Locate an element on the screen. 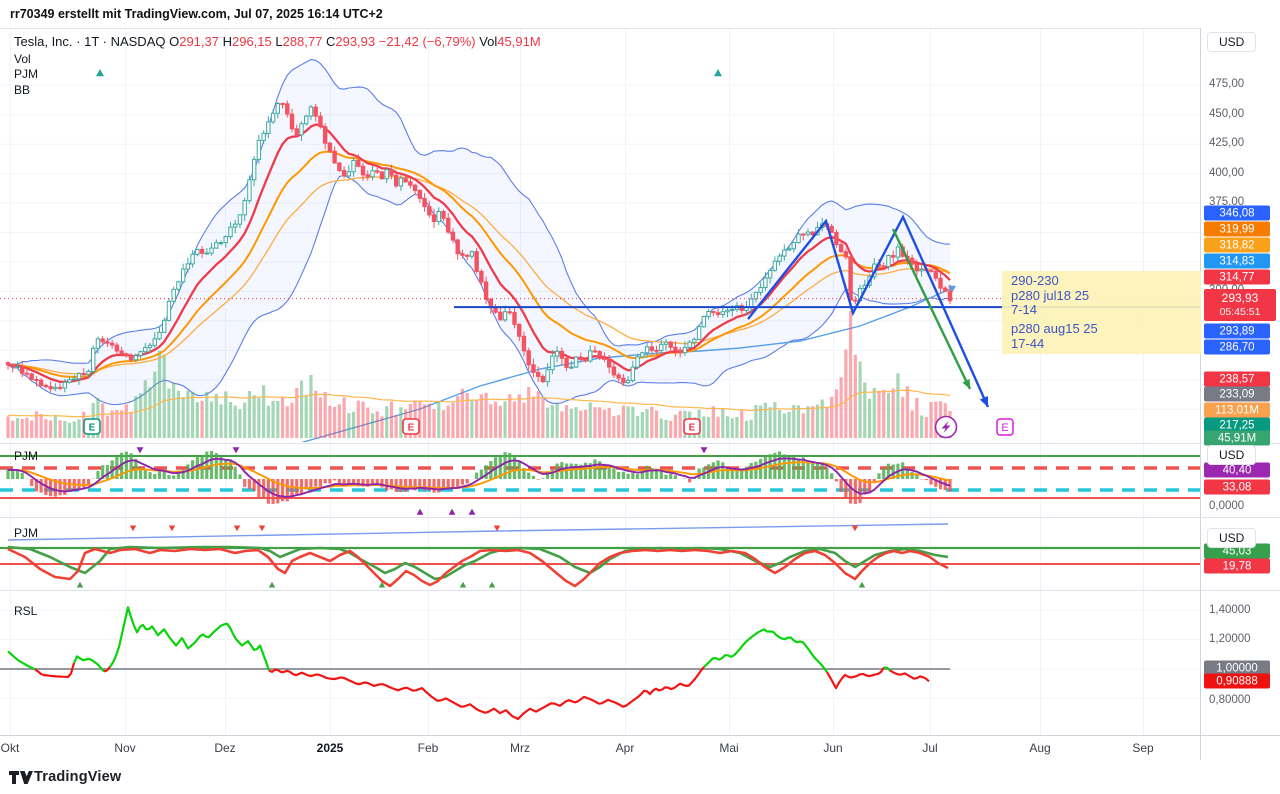  note-jul-line: 290-230 is located at coordinates (1035, 280).